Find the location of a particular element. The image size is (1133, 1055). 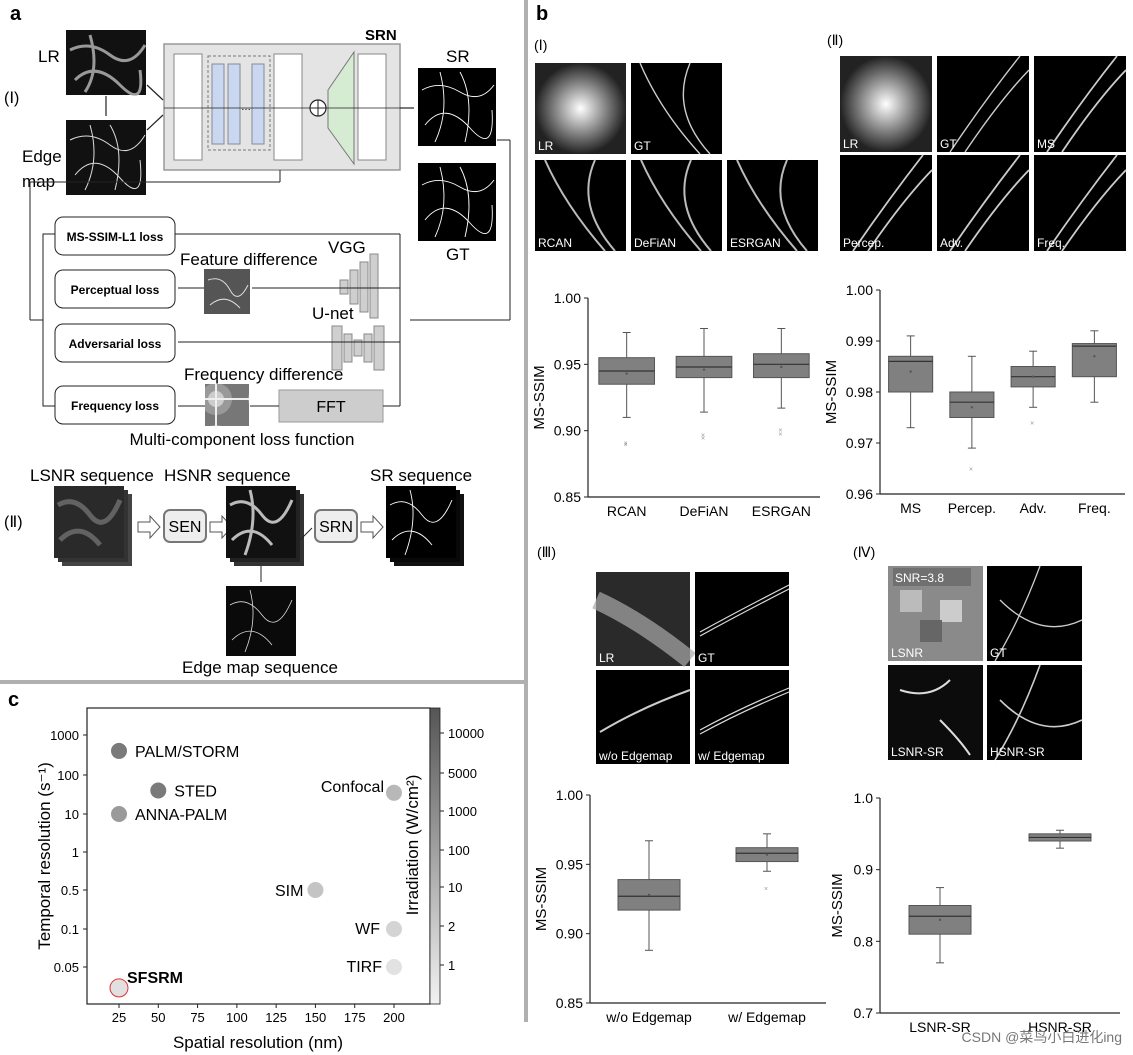

ms-ssim-l1-loss: MS-SSIM-L1 loss is located at coordinates (115, 237).